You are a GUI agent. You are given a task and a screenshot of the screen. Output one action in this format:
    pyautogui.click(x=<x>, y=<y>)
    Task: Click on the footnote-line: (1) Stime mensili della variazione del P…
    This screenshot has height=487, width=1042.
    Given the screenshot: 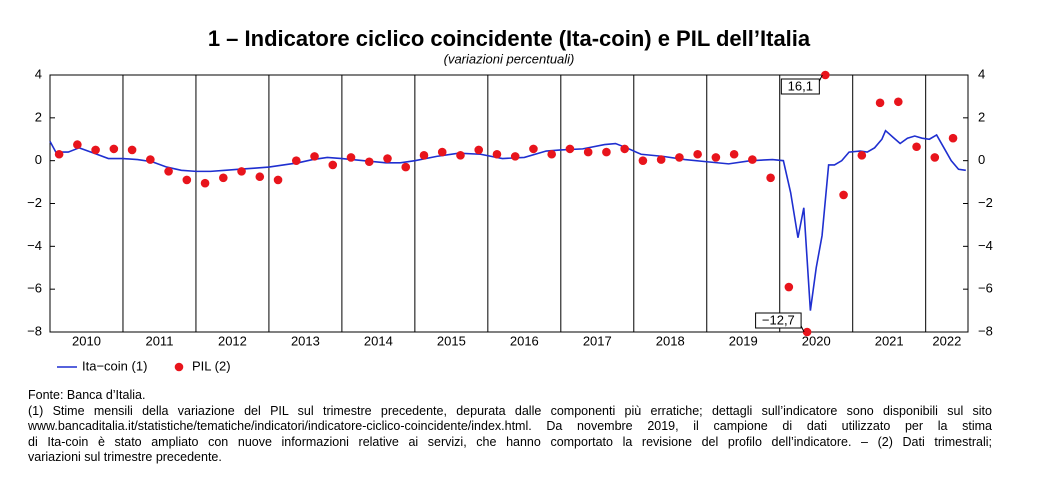 What is the action you would take?
    pyautogui.click(x=510, y=410)
    